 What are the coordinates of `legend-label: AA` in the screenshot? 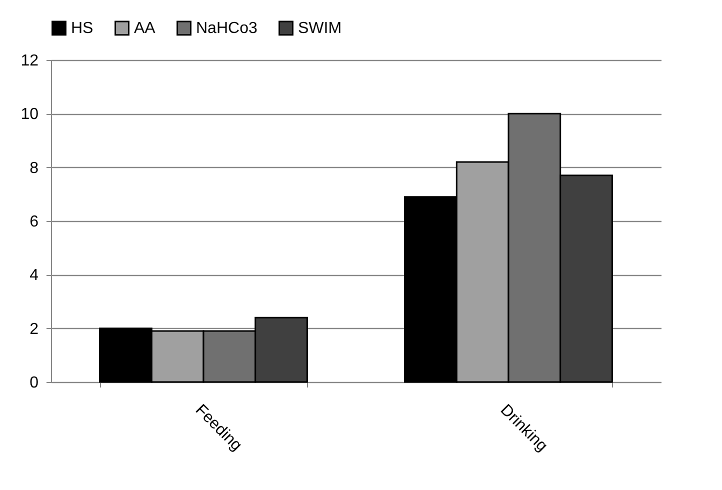 It's located at (145, 29).